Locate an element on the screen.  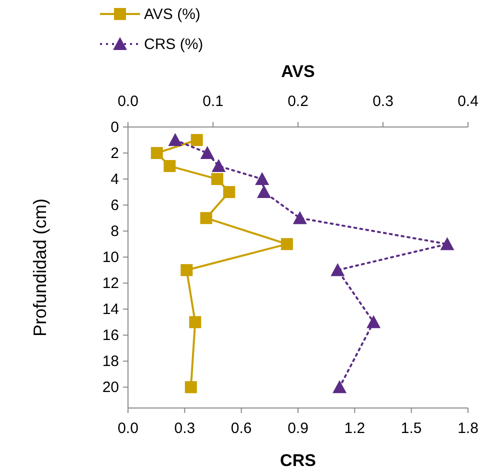
x2-tick-label: 0.4 is located at coordinates (468, 101).